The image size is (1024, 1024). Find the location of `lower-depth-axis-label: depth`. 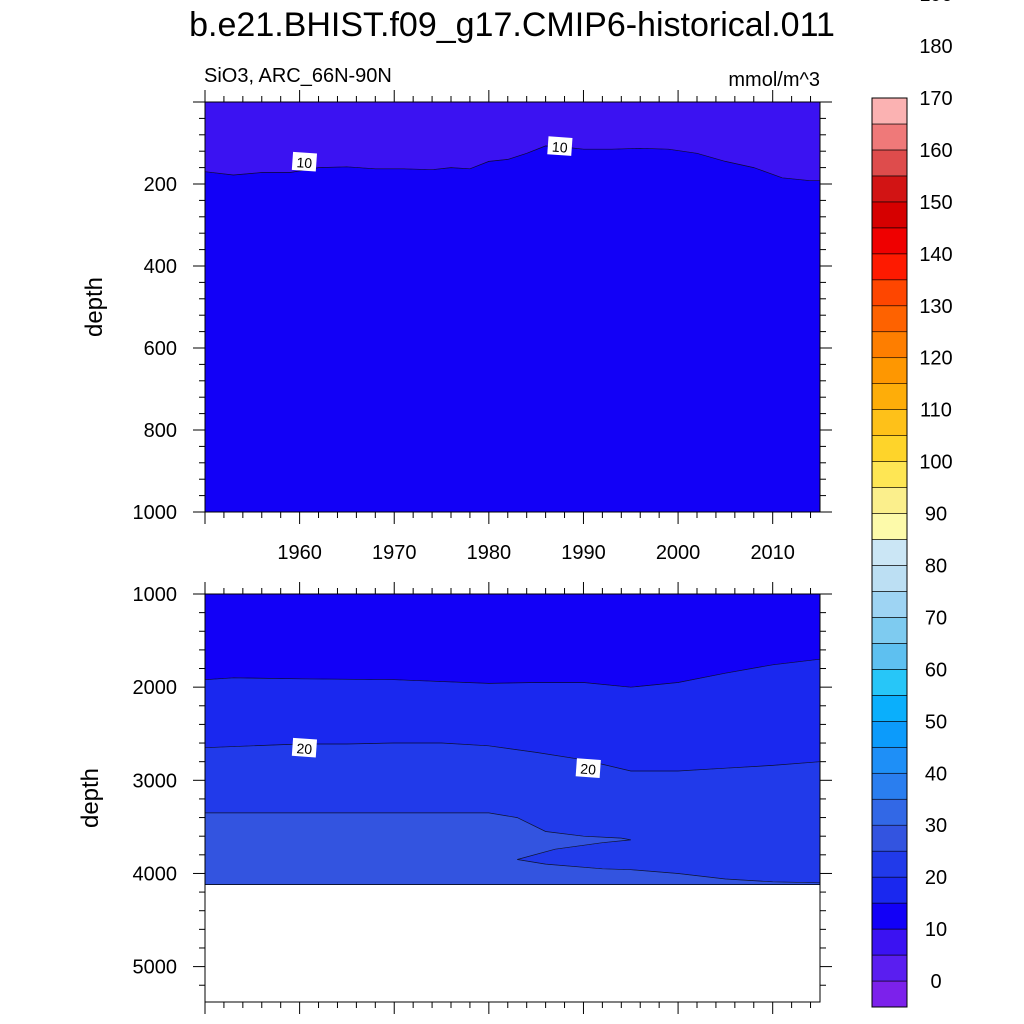

lower-depth-axis-label: depth is located at coordinates (90, 798).